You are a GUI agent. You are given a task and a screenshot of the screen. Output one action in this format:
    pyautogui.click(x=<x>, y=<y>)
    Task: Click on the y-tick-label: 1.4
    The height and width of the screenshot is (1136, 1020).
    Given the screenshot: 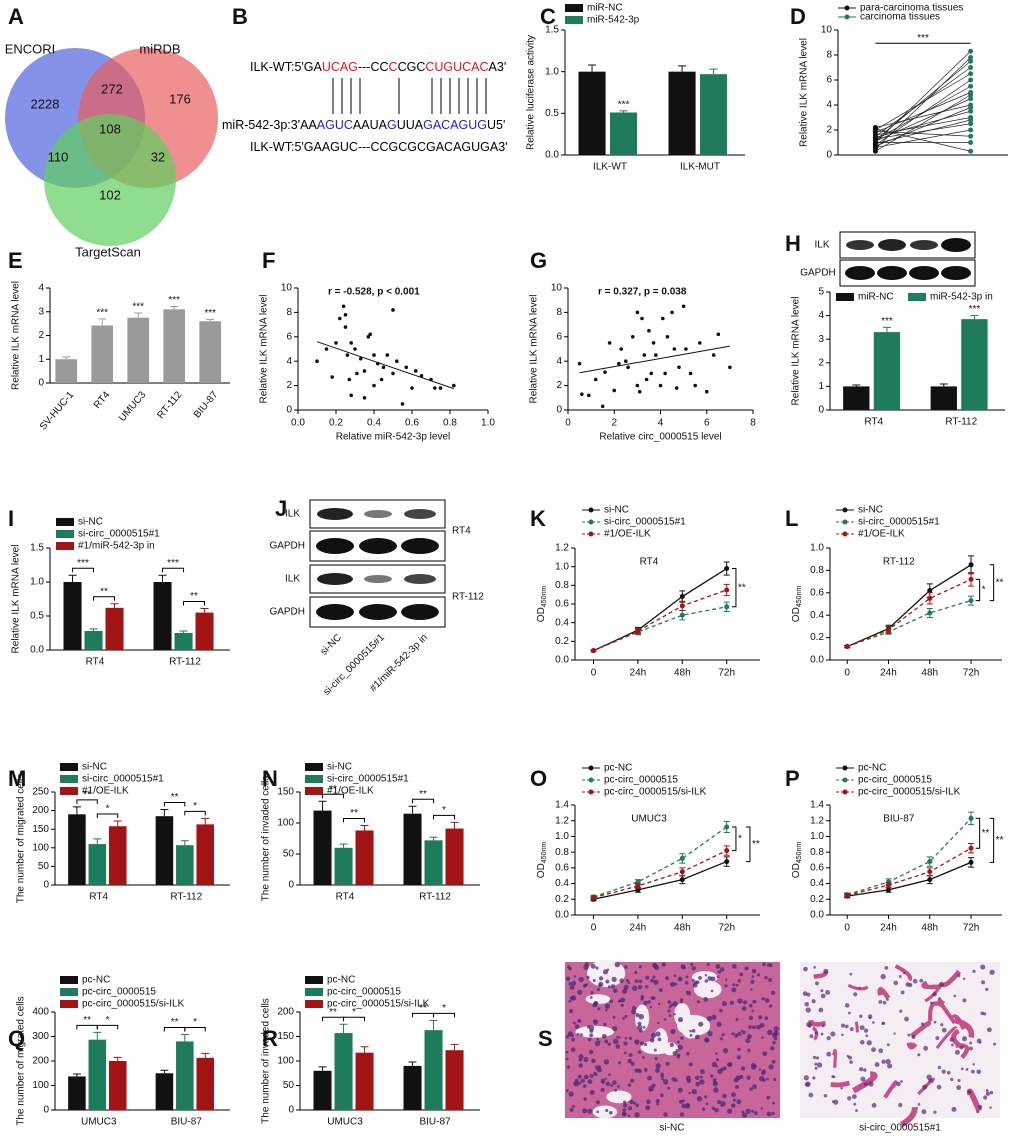 What is the action you would take?
    pyautogui.click(x=562, y=805)
    